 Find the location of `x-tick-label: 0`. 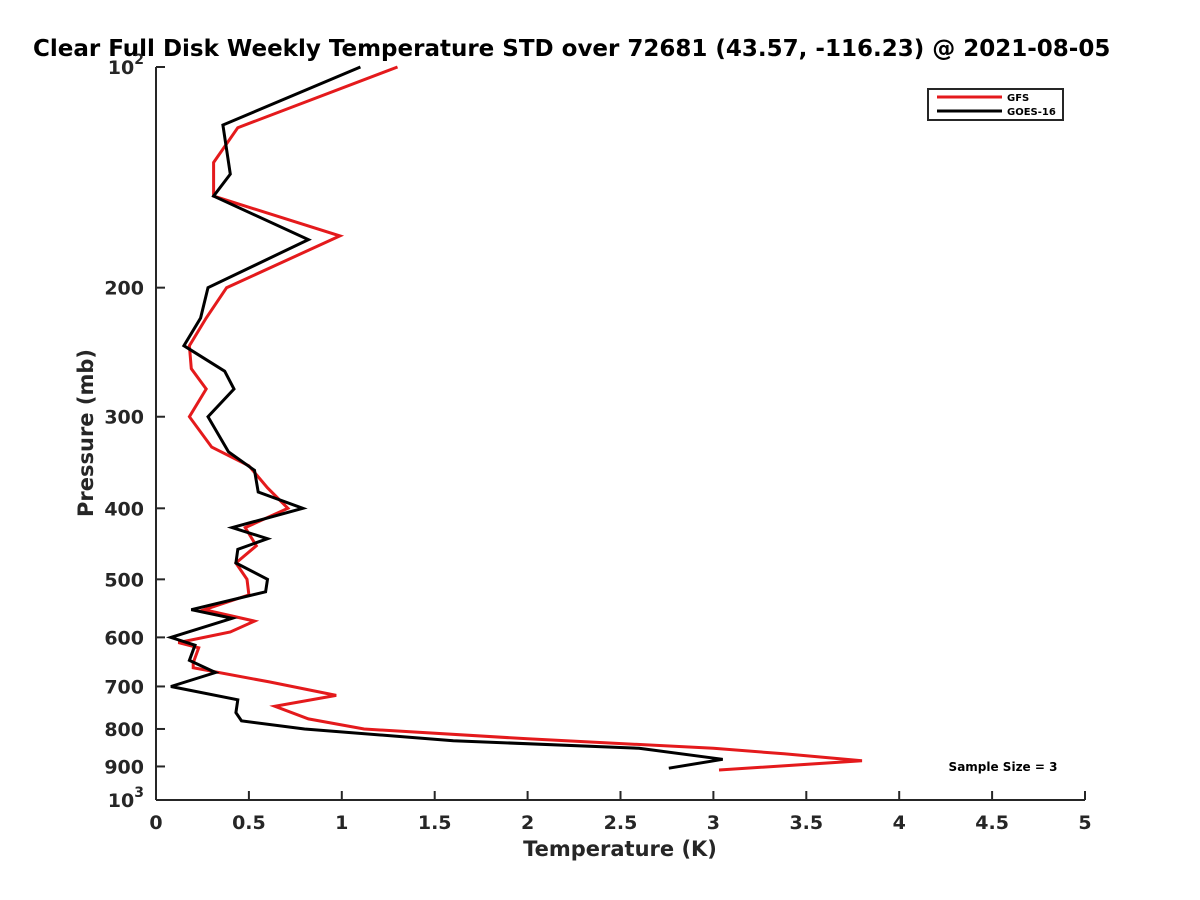

x-tick-label: 0 is located at coordinates (155, 823).